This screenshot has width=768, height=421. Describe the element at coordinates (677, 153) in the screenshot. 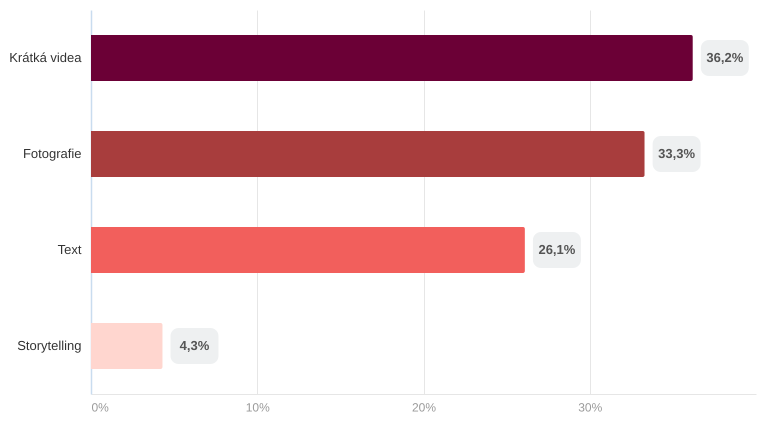

I see `data-label: 33,3%` at that location.